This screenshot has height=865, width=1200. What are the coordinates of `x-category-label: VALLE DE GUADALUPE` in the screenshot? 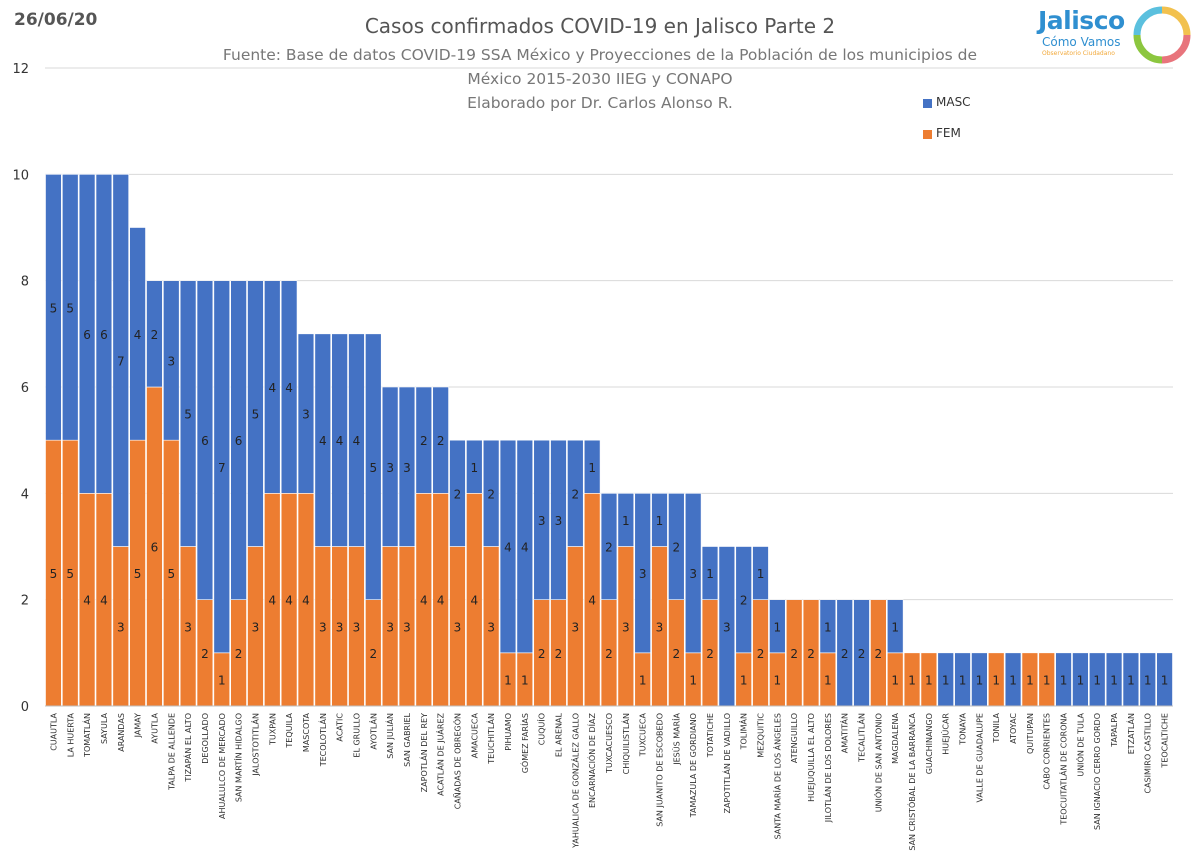 It's located at (979, 758).